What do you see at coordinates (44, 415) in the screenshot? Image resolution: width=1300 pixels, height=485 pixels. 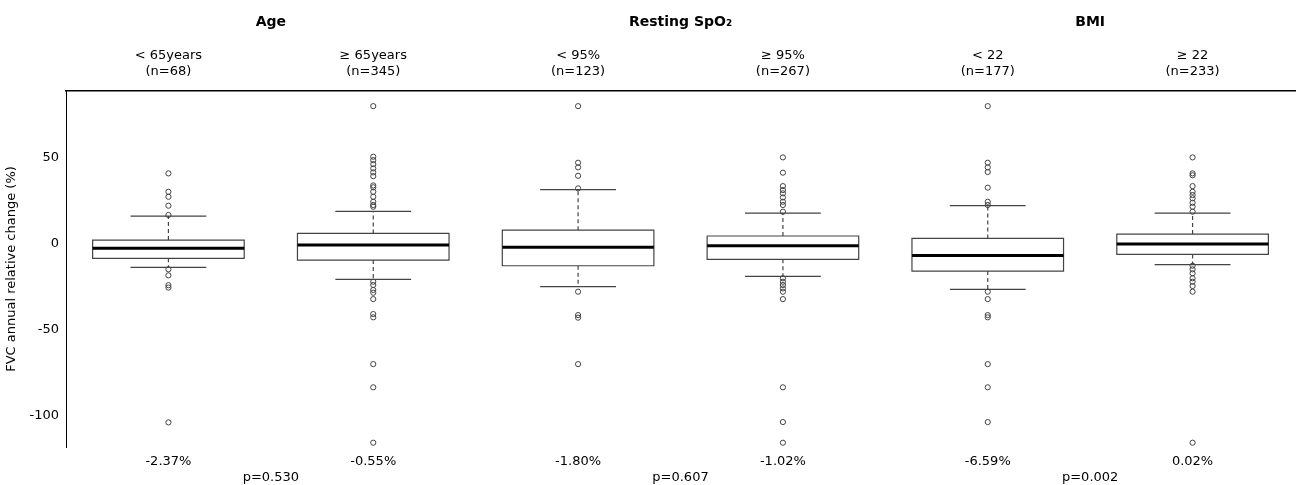 I see `y-tick-label: -100` at bounding box center [44, 415].